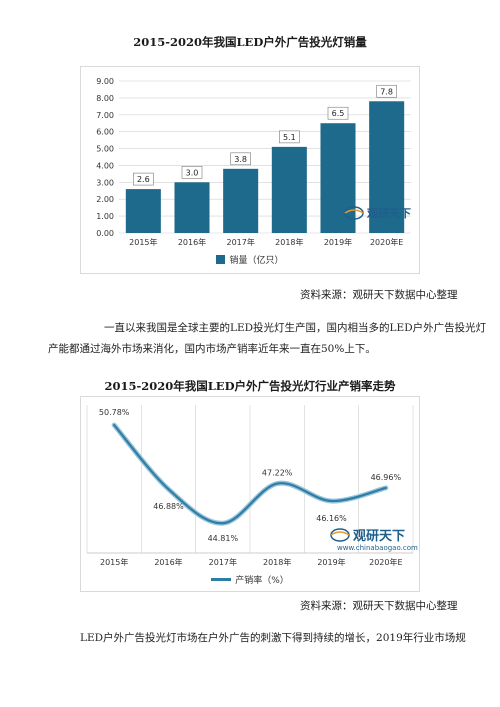  Describe the element at coordinates (105, 98) in the screenshot. I see `bar-ytick-label: 8.00` at that location.